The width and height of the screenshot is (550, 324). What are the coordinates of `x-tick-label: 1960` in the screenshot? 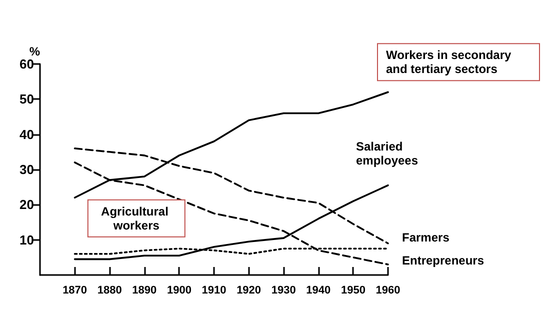 It's located at (388, 290).